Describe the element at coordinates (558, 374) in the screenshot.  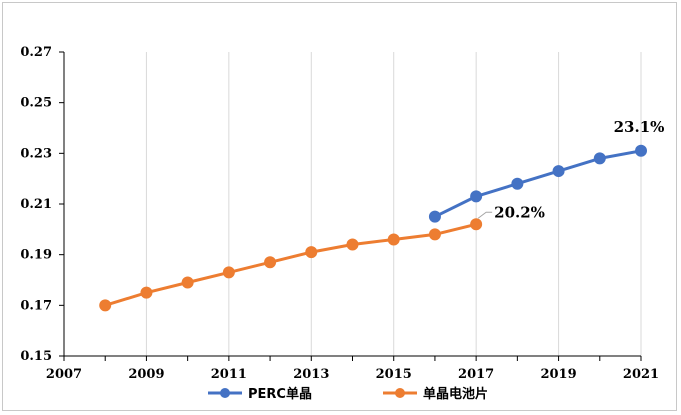
I see `x-tick-label: 2019` at that location.